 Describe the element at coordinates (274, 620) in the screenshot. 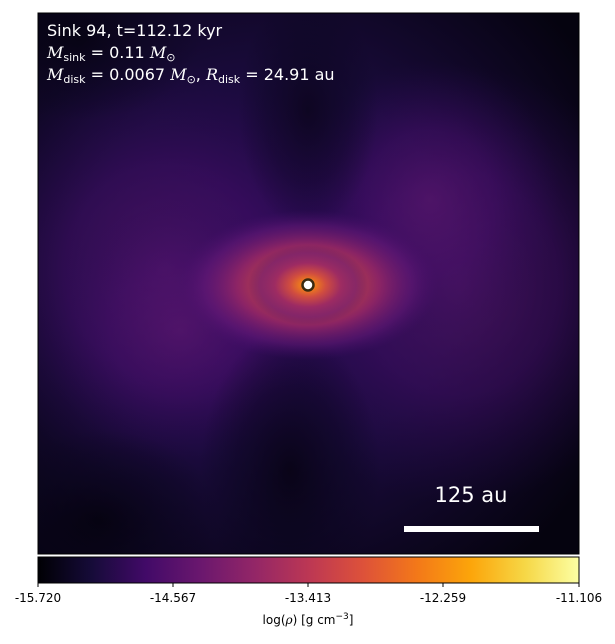

I see `cbar-label-prefix: log(` at that location.